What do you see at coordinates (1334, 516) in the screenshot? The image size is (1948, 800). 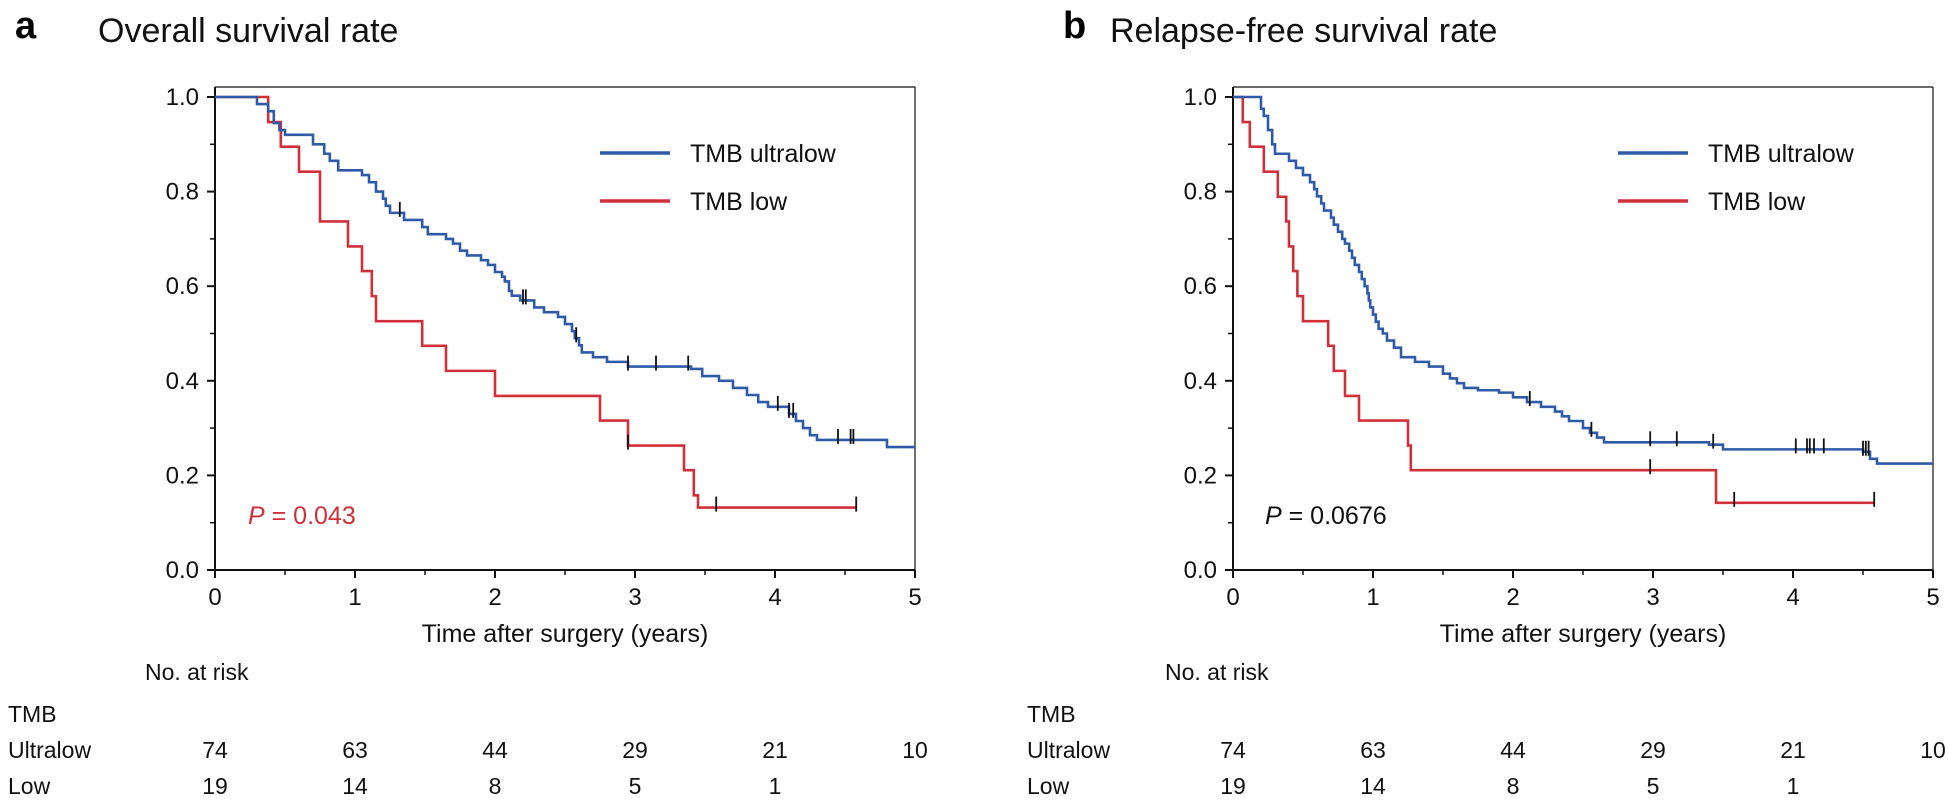 I see `p-value-text: = 0.0676` at bounding box center [1334, 516].